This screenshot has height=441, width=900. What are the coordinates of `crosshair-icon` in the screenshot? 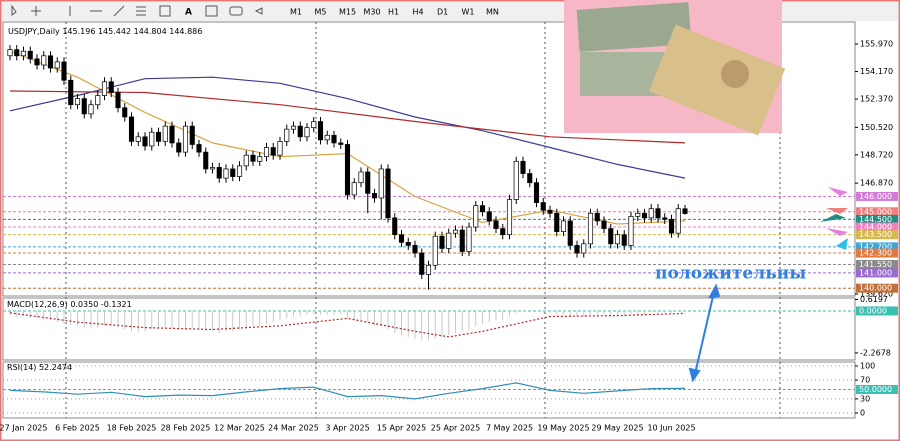 It's located at (36, 11).